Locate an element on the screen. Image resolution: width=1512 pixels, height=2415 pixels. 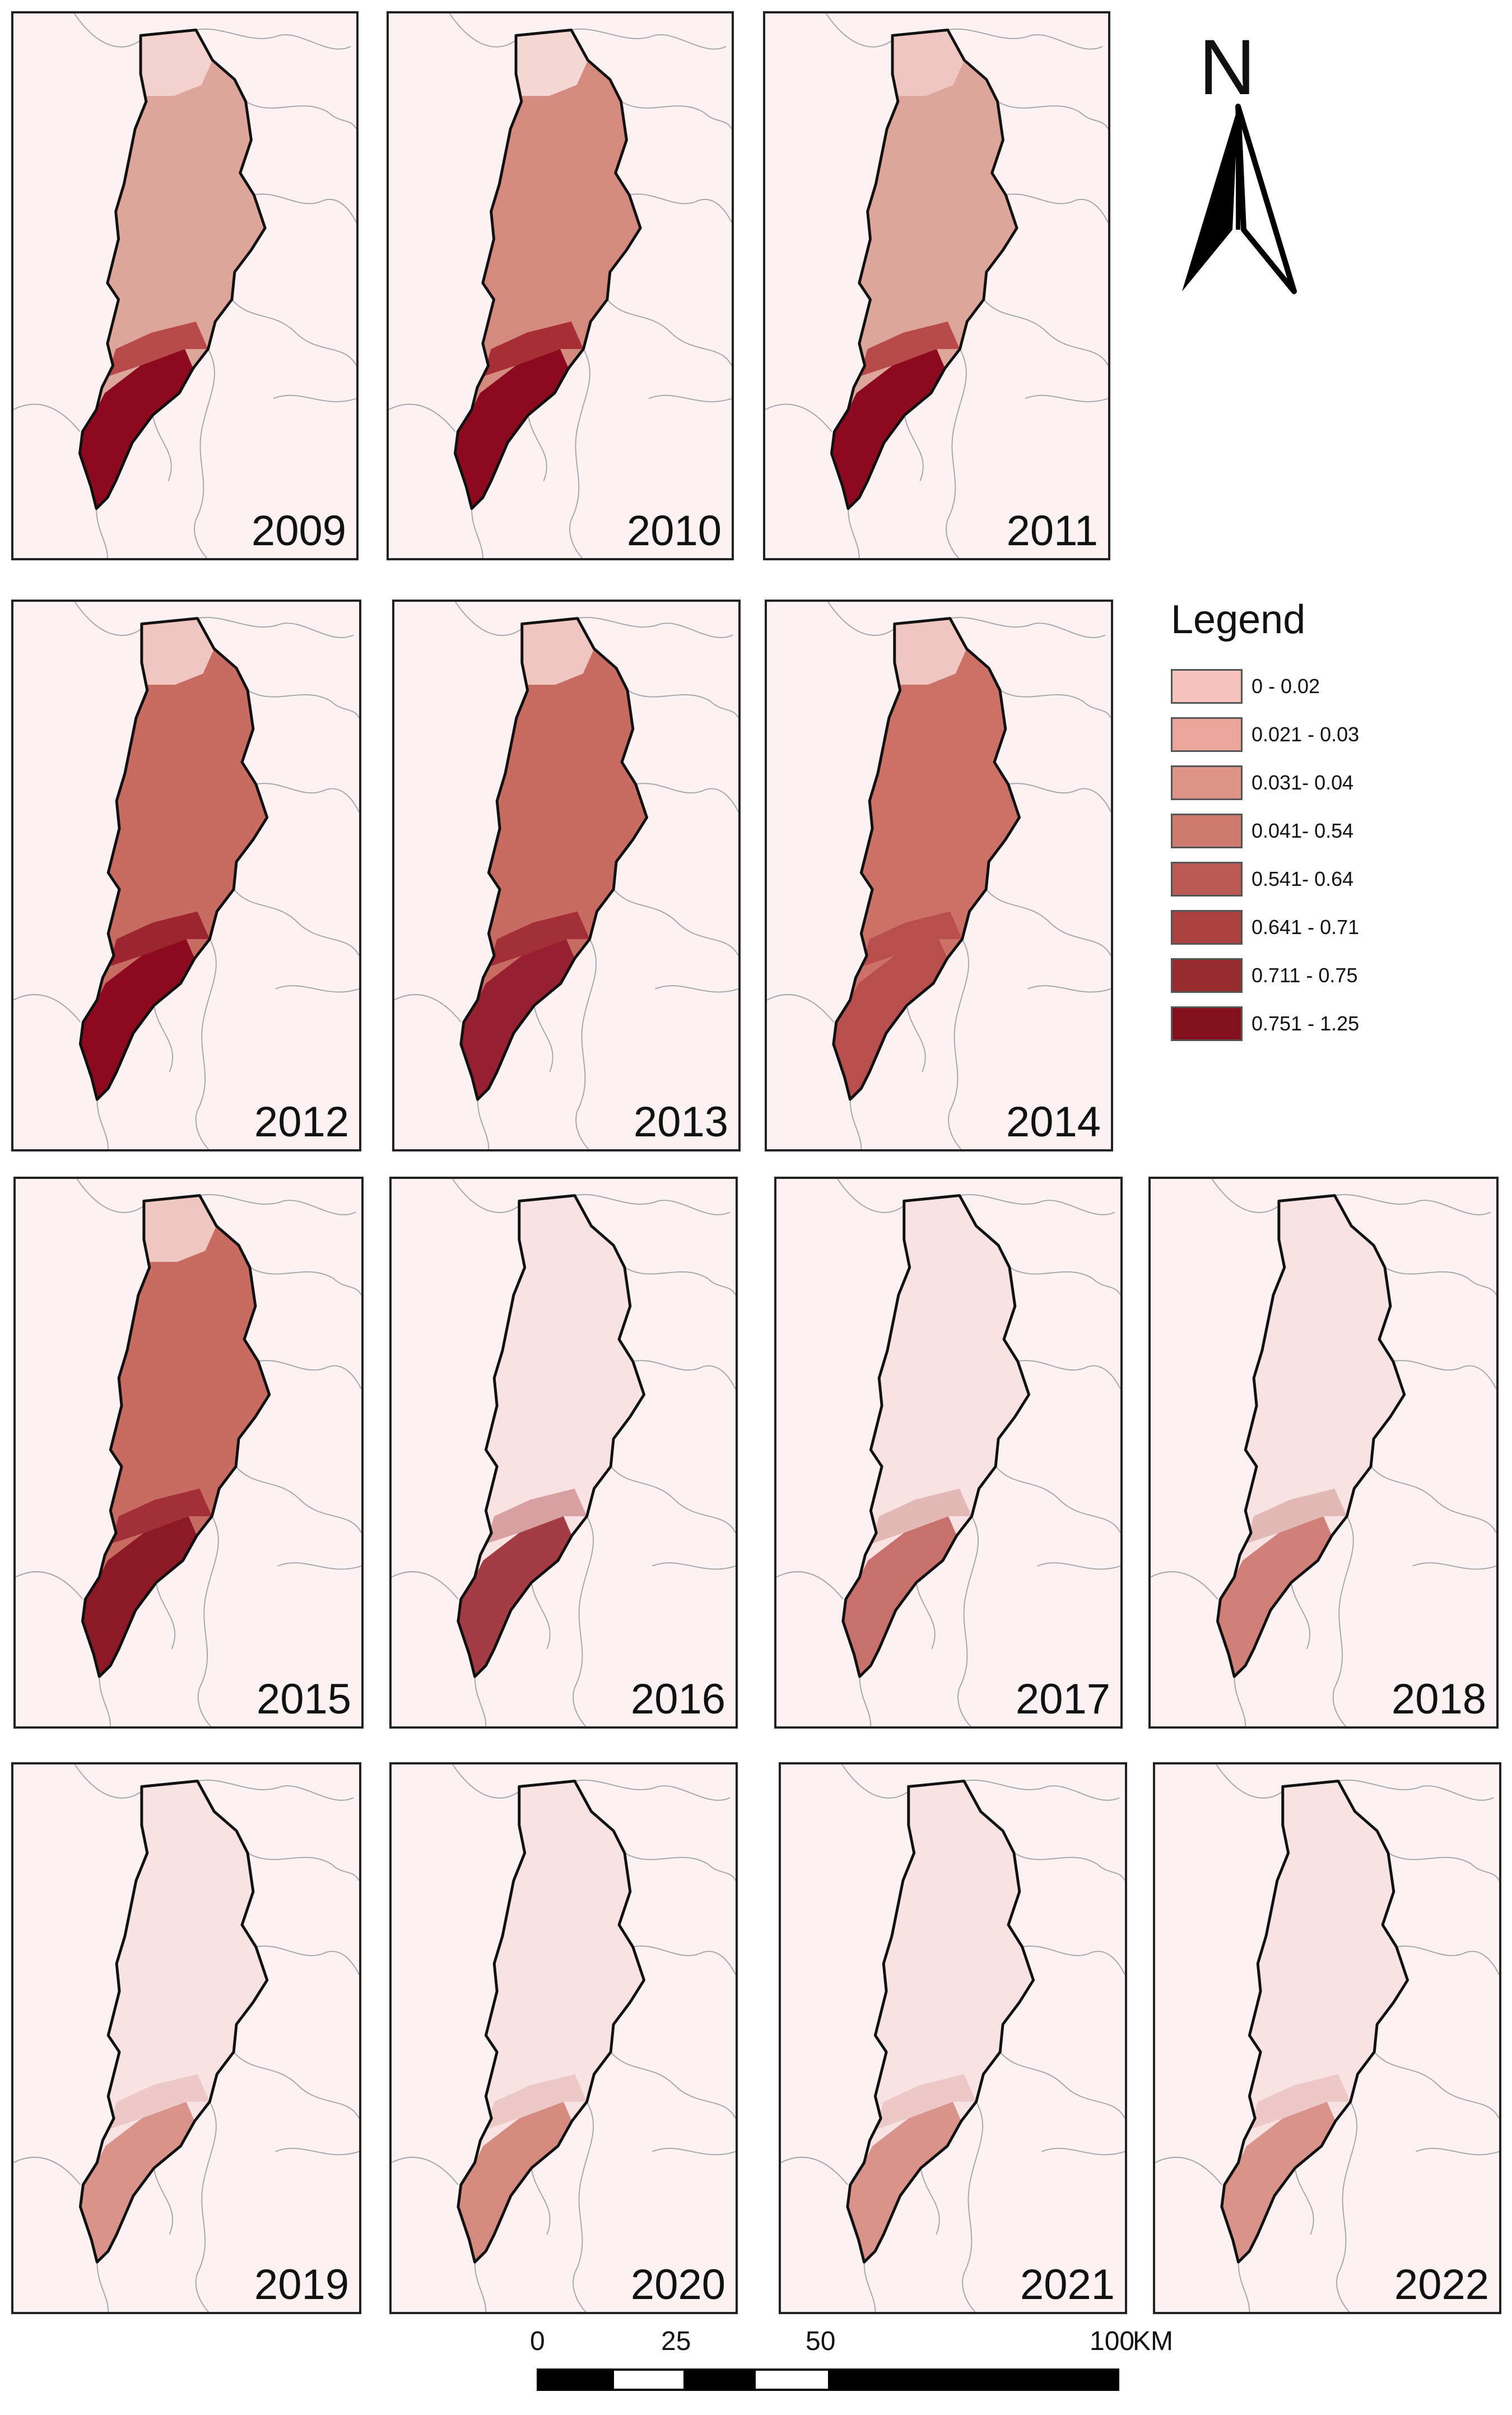
legend-label: 0.031- 0.04 is located at coordinates (1303, 782).